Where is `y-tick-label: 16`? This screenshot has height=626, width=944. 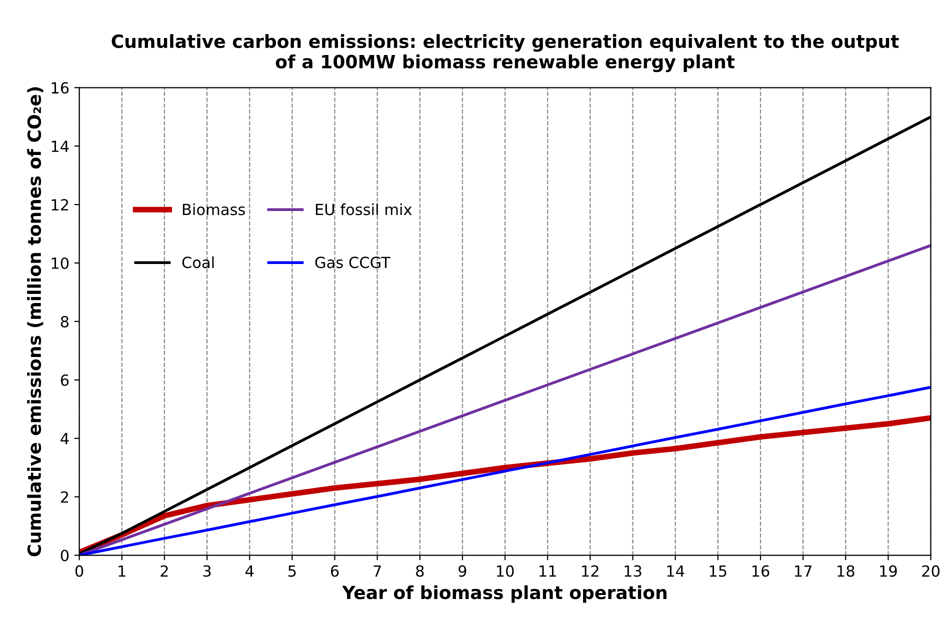 y-tick-label: 16 is located at coordinates (60, 88).